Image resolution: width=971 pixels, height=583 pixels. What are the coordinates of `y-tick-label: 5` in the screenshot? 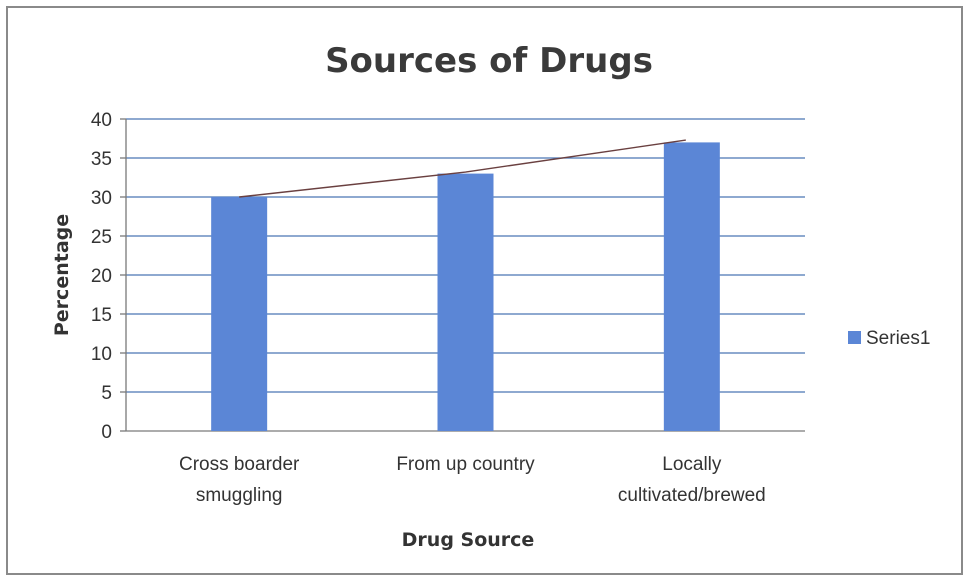 It's located at (106, 393).